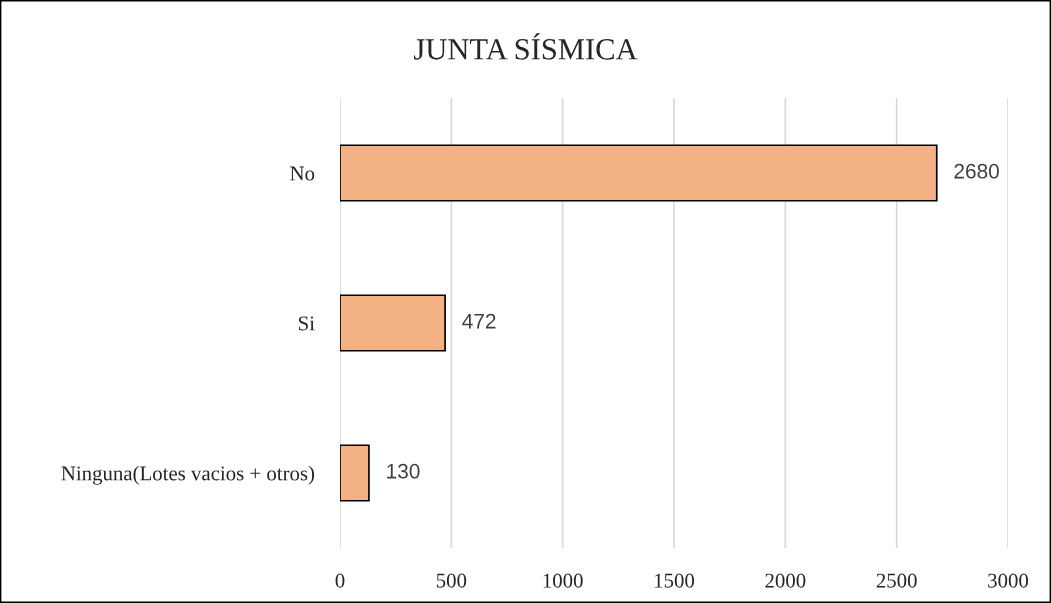 The image size is (1051, 603). What do you see at coordinates (302, 173) in the screenshot?
I see `y-tick-label: No` at bounding box center [302, 173].